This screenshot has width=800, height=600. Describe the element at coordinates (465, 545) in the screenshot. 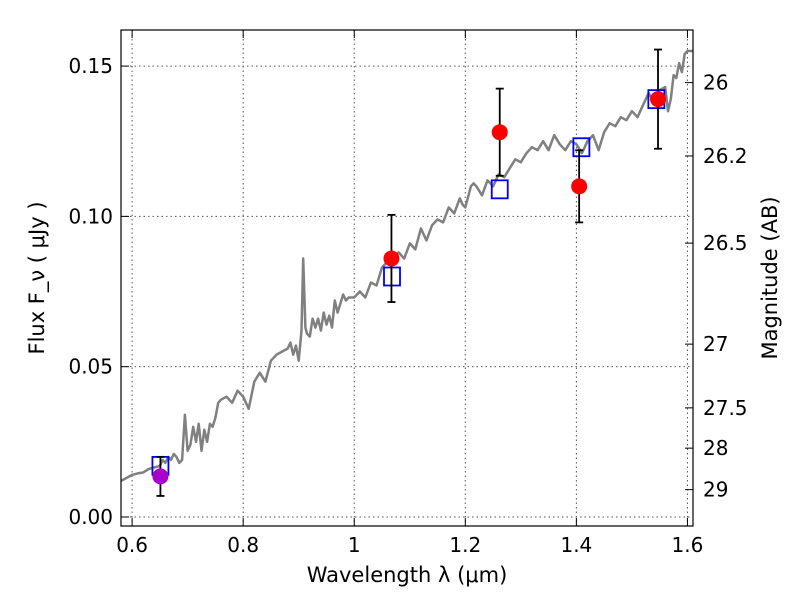

I see `x-tick-label: 1.2` at that location.